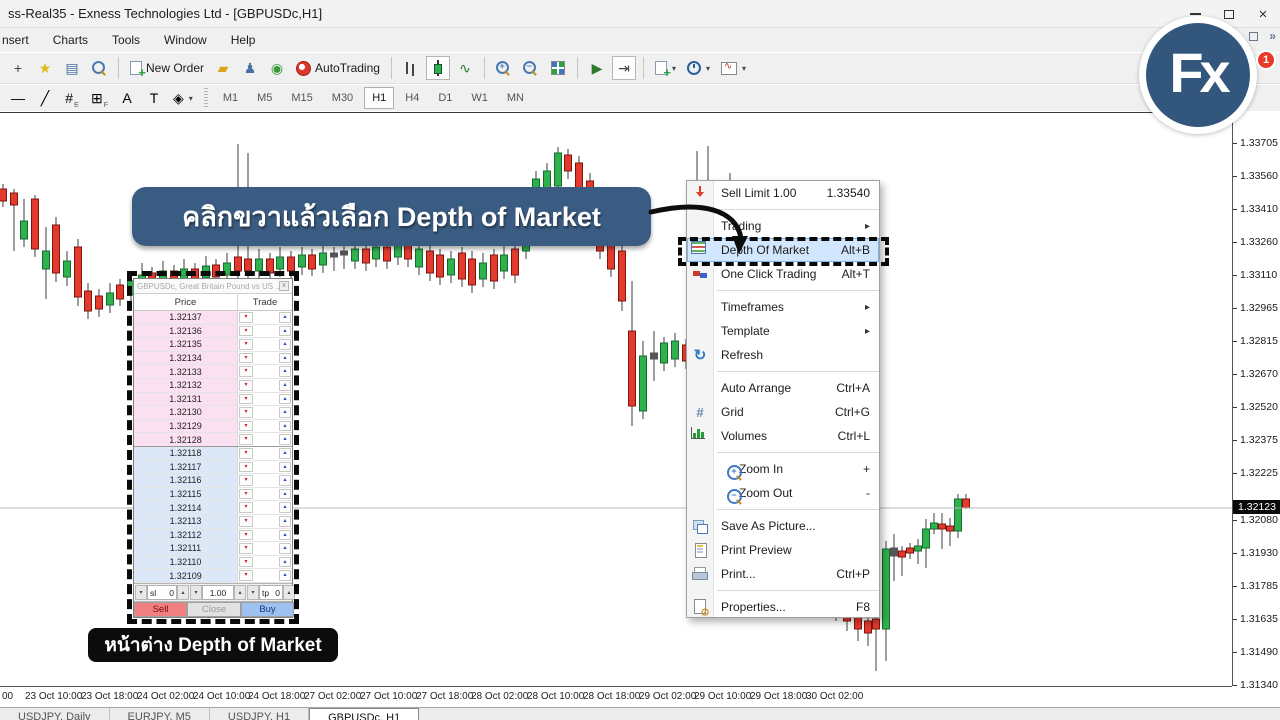 The width and height of the screenshot is (1280, 720). I want to click on trade-ticket-button: ▰, so click(223, 68).